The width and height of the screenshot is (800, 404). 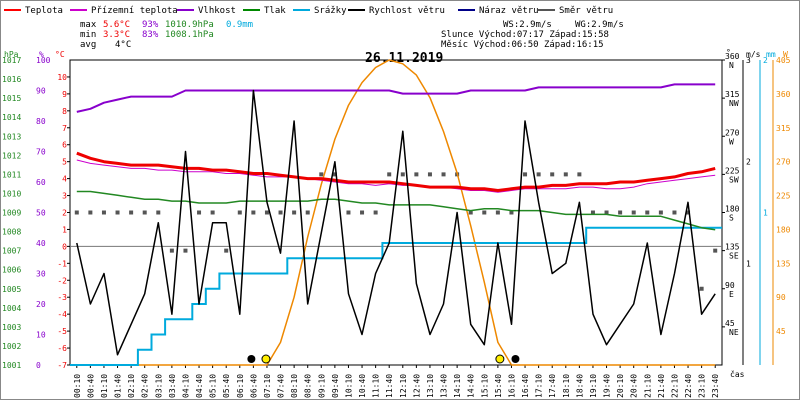 What do you see at coordinates (11, 232) in the screenshot?
I see `tick-hpa: 1008` at bounding box center [11, 232].